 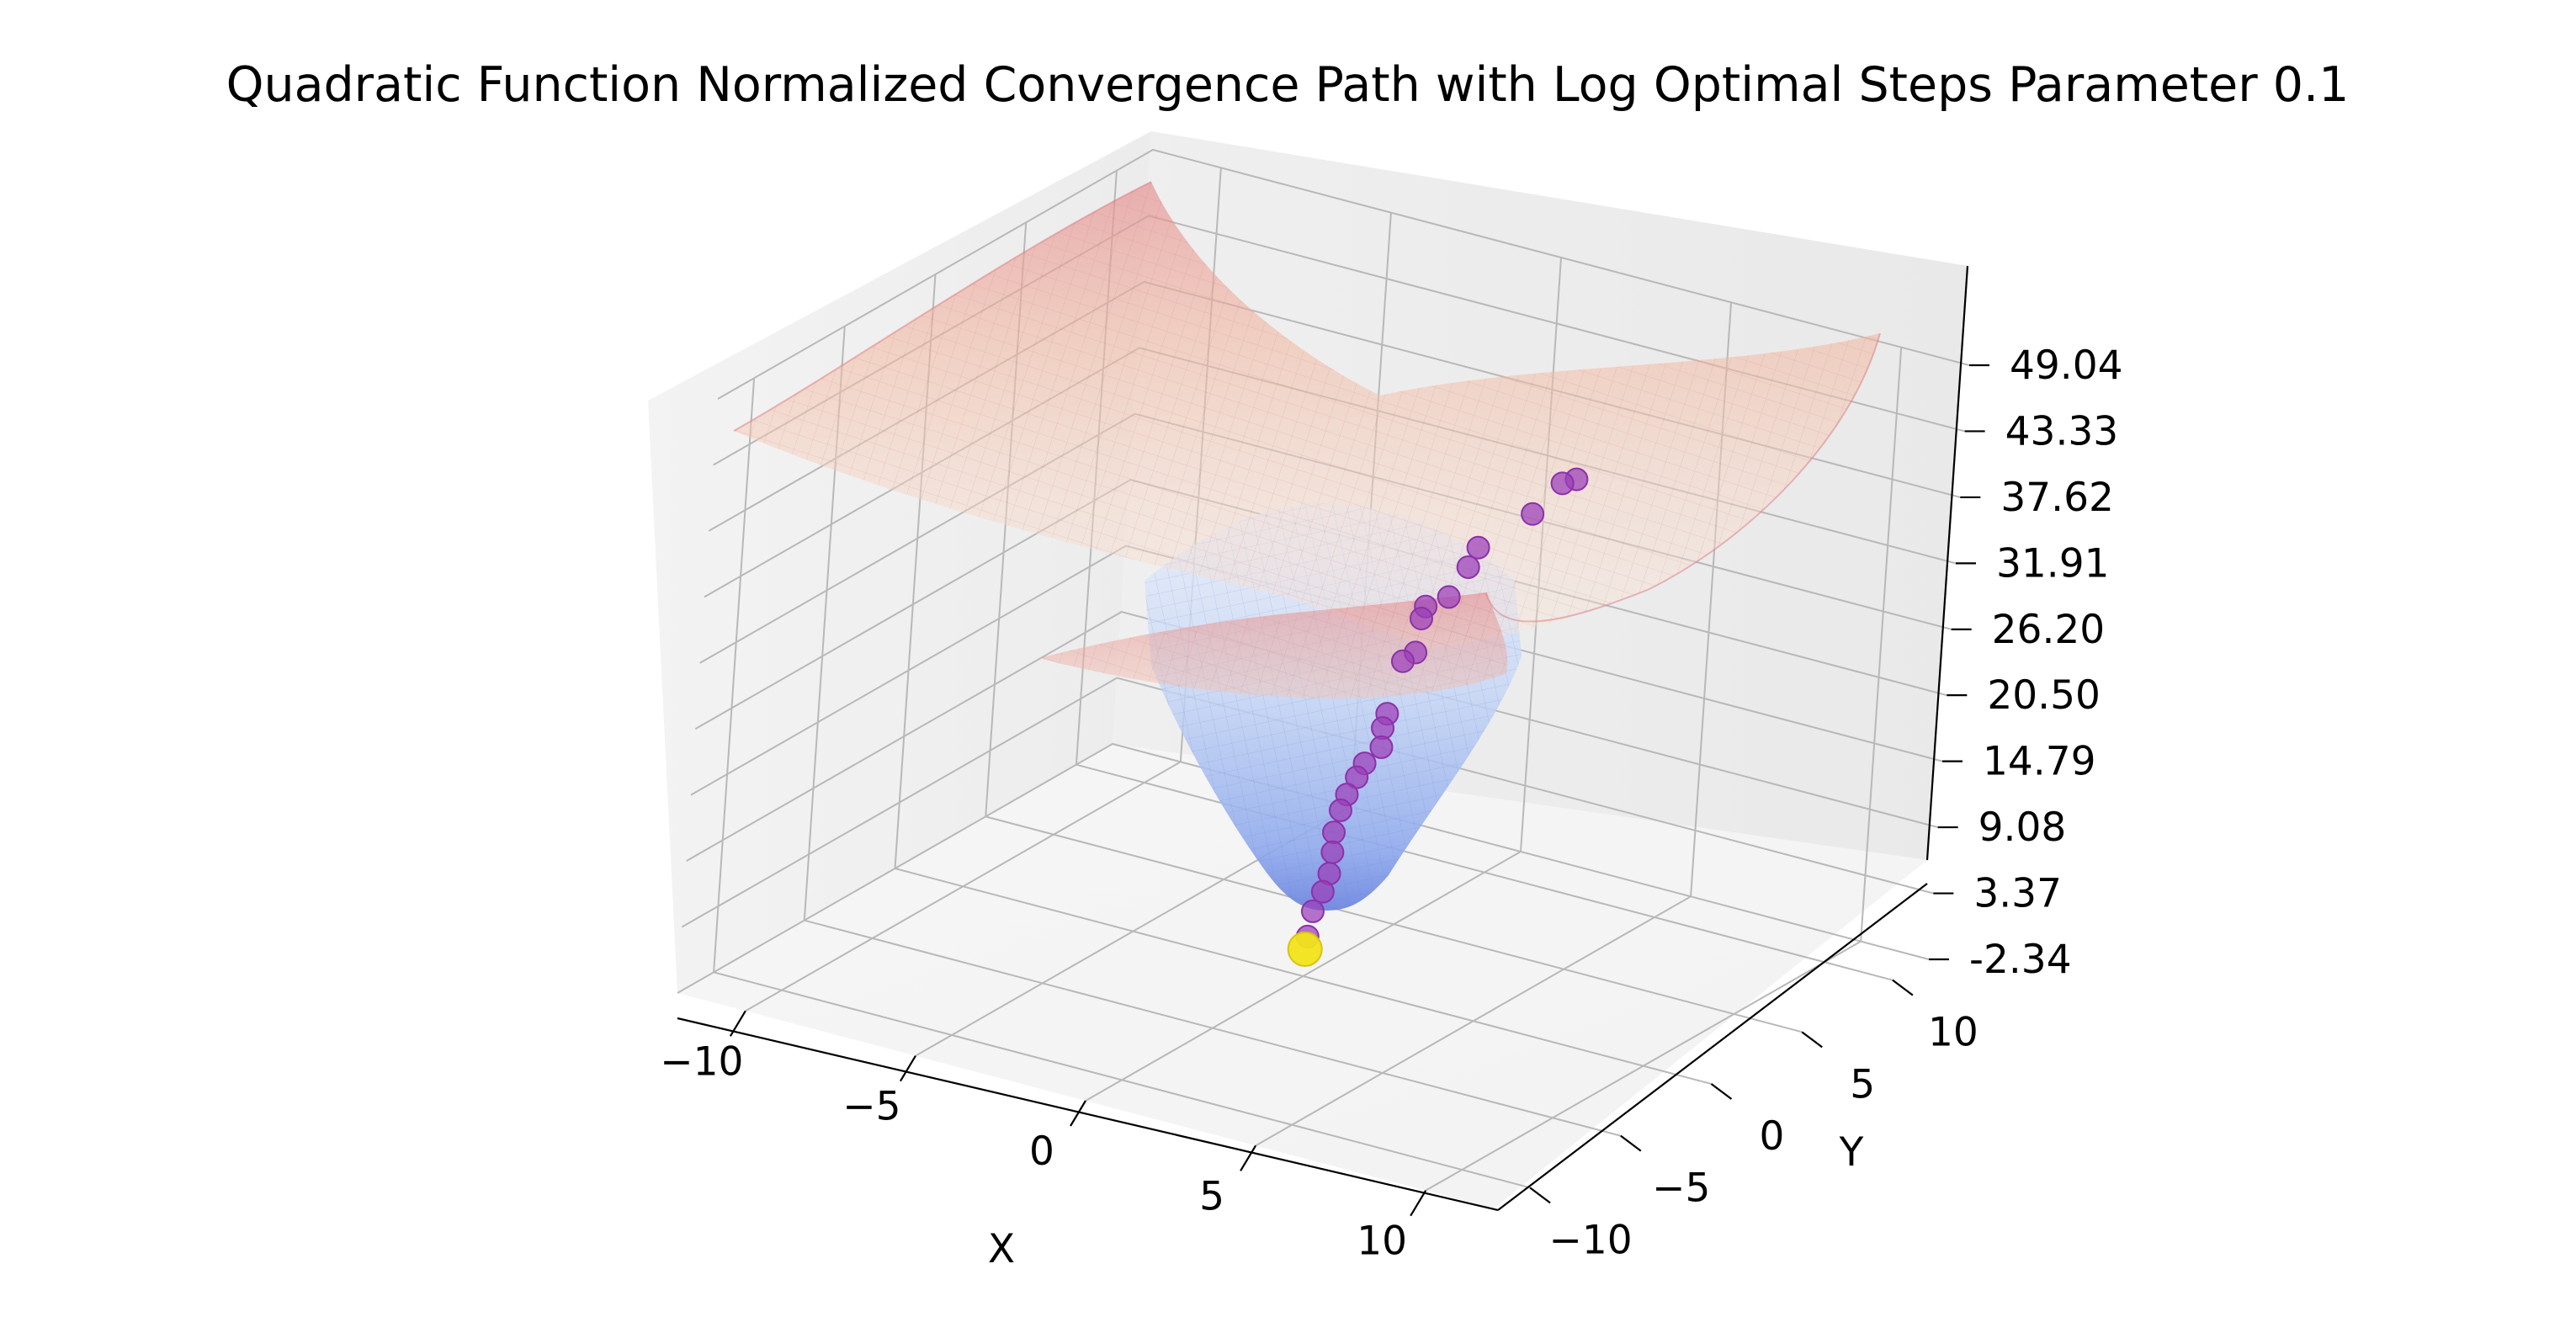 I want to click on z-tick-label: 31.91, so click(x=2053, y=564).